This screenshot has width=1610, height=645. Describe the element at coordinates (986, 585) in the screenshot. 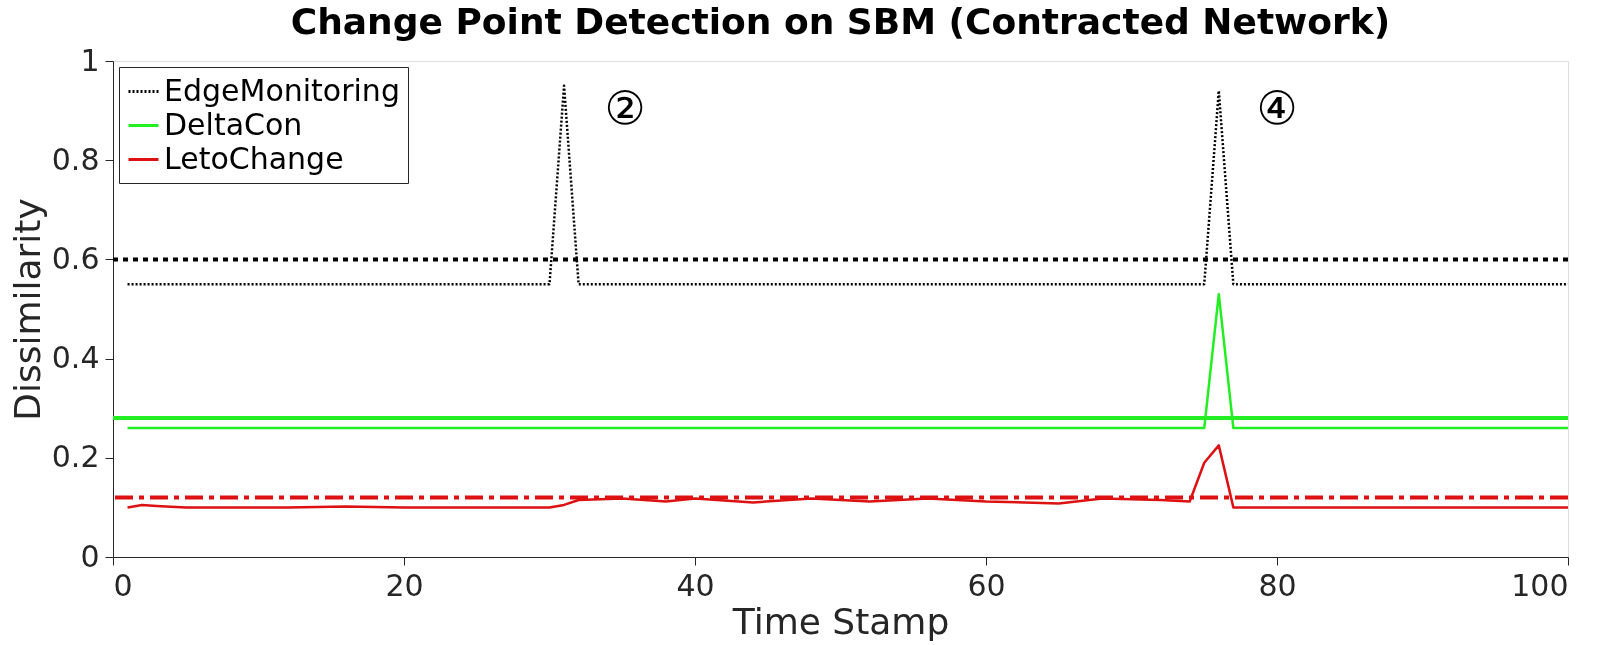

I see `x-tick-label: 60` at that location.